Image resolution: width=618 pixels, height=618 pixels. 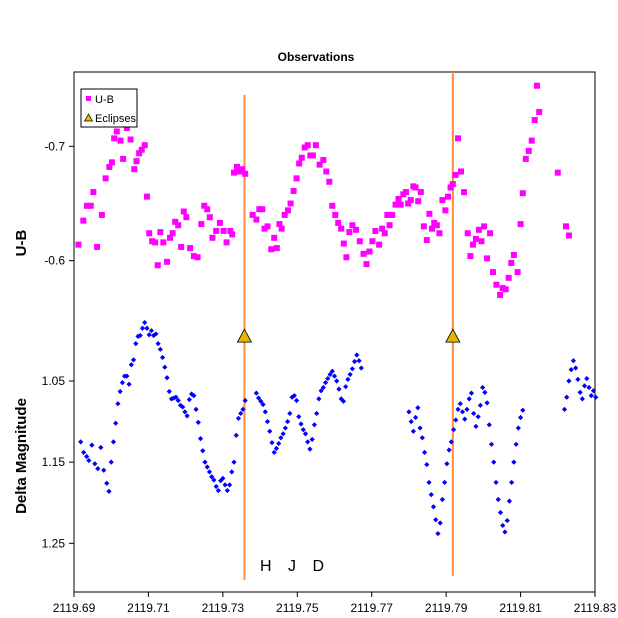 What do you see at coordinates (21, 456) in the screenshot?
I see `delta-axis-title: Delta Magnitude` at bounding box center [21, 456].